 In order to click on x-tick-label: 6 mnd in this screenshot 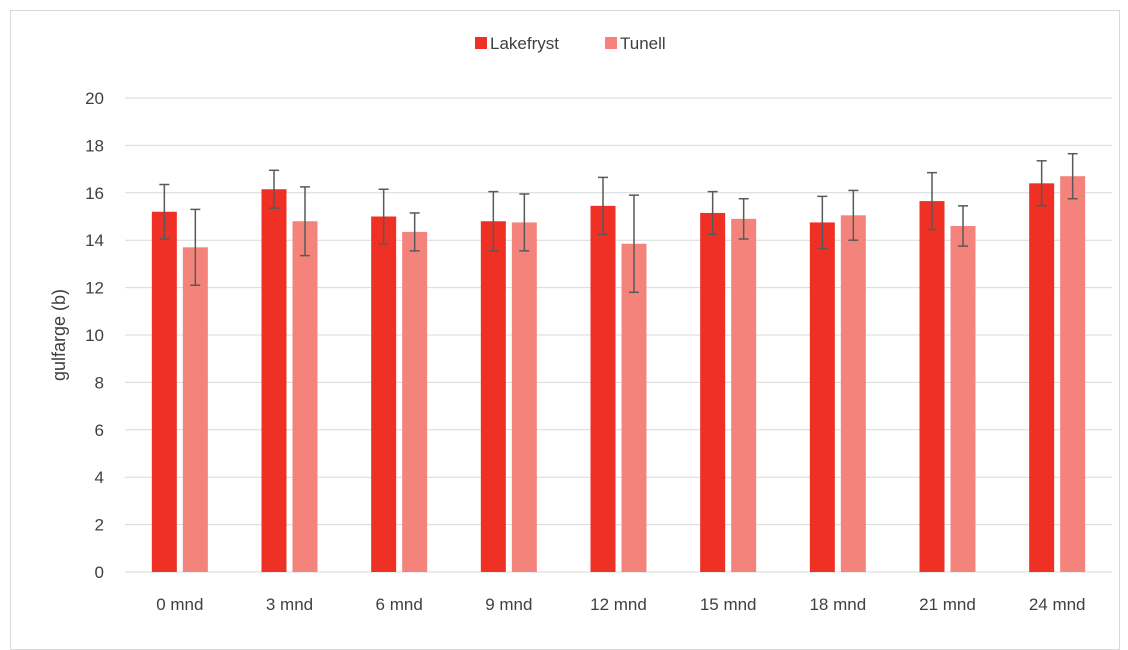, I will do `click(399, 604)`.